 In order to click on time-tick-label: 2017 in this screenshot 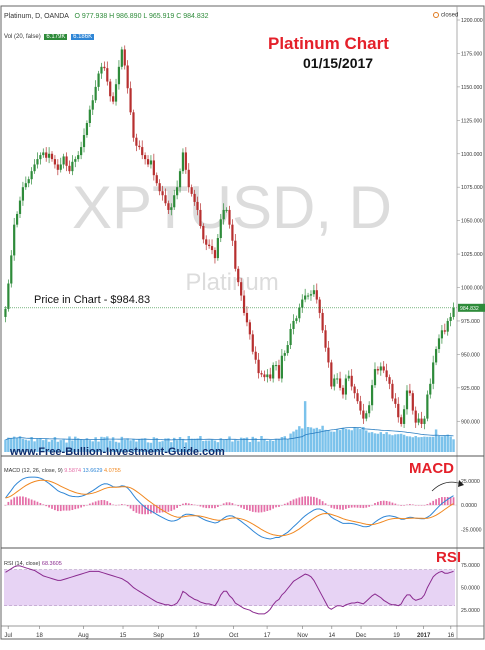, I will do `click(424, 636)`.